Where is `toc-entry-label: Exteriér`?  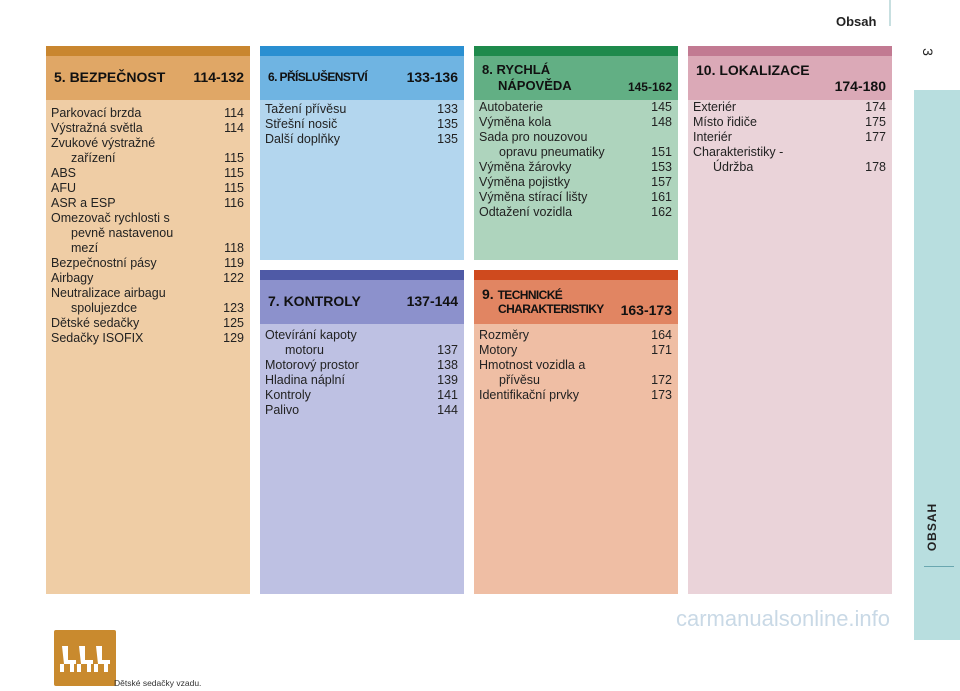 toc-entry-label: Exteriér is located at coordinates (789, 107).